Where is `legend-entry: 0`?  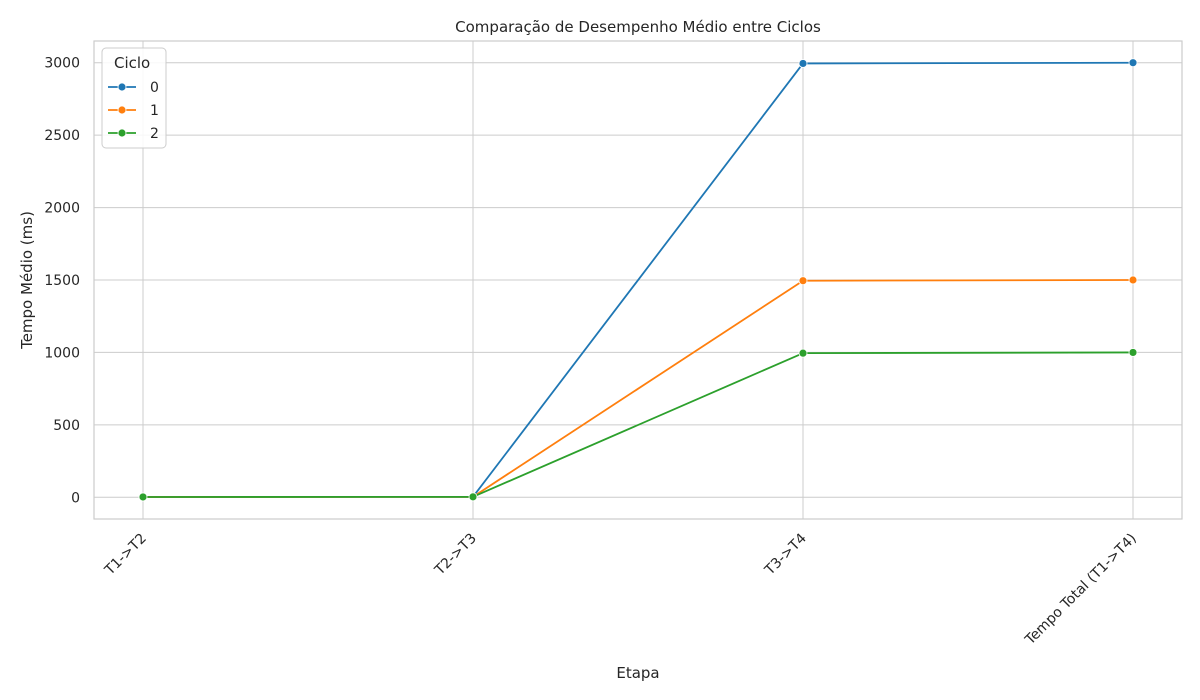
legend-entry: 0 is located at coordinates (133, 88).